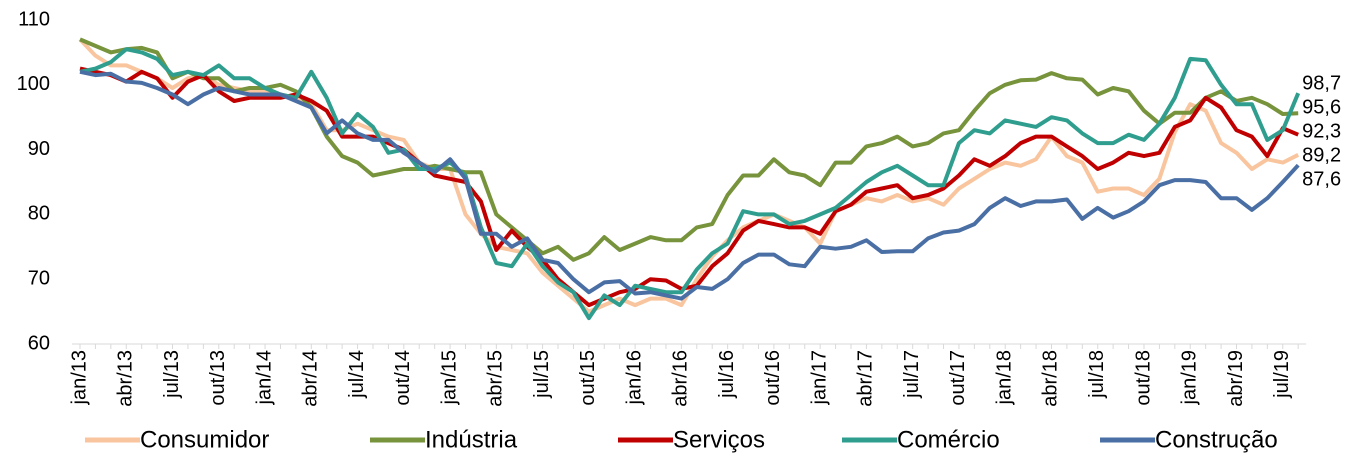 Image resolution: width=1353 pixels, height=459 pixels. I want to click on x-tick-label: out/15, so click(588, 378).